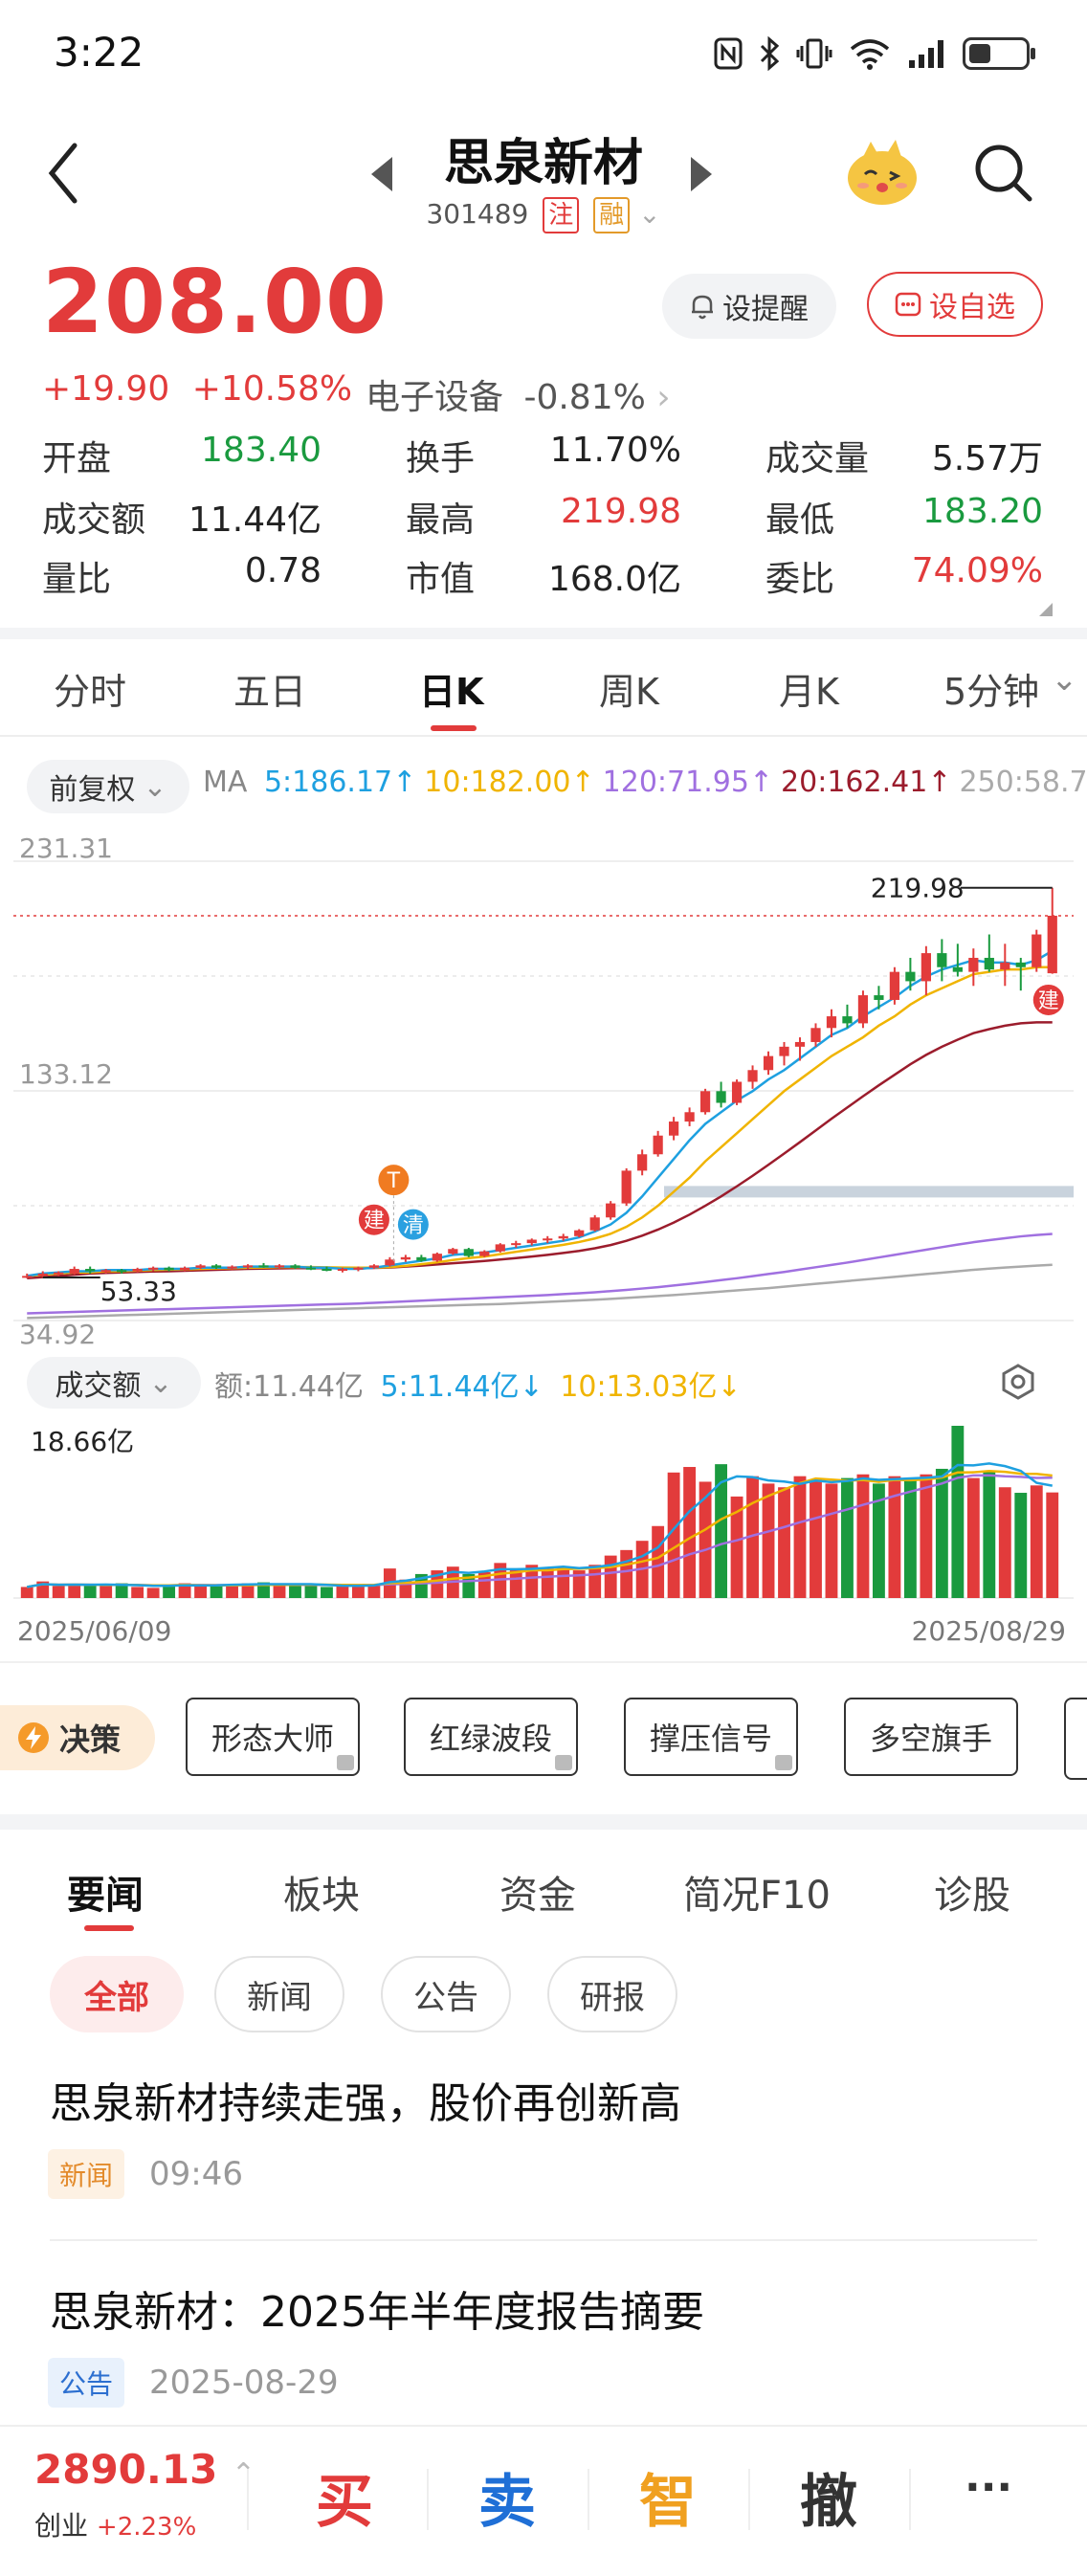  I want to click on mascot-icon, so click(882, 172).